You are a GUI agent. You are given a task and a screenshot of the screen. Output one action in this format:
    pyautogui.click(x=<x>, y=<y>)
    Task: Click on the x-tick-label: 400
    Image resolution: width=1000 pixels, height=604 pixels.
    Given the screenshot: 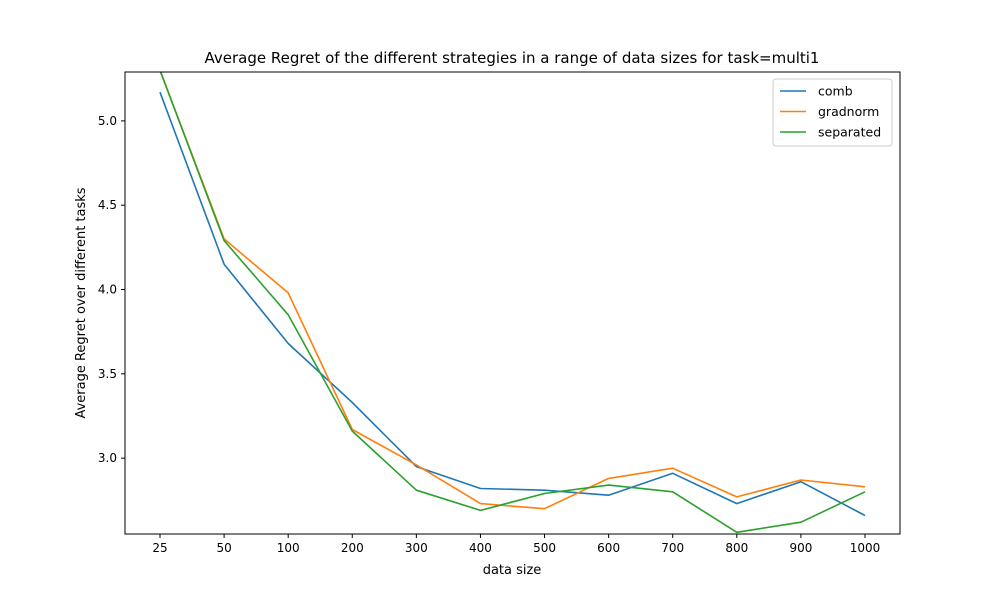 What is the action you would take?
    pyautogui.click(x=480, y=548)
    